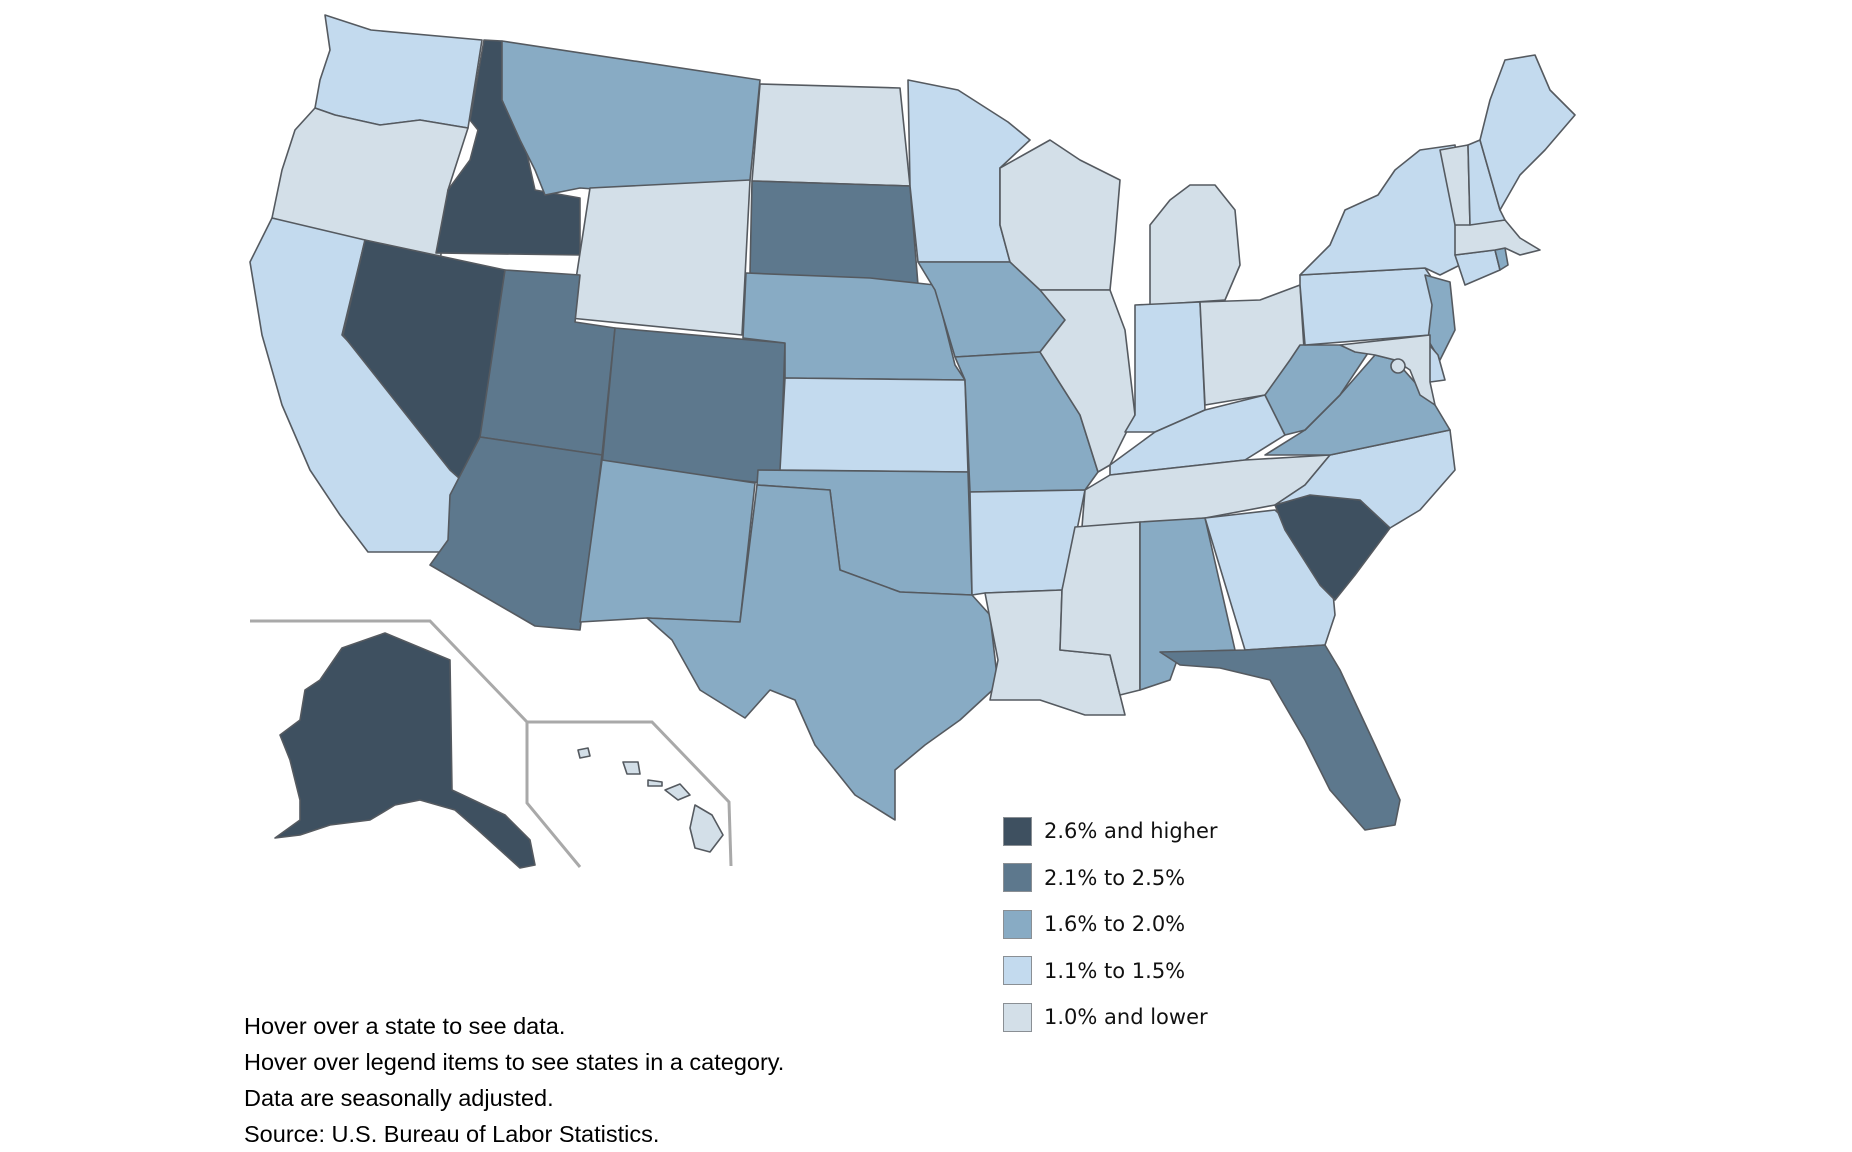 This screenshot has width=1852, height=1152. What do you see at coordinates (1370, 306) in the screenshot?
I see `state-pennsylvania` at bounding box center [1370, 306].